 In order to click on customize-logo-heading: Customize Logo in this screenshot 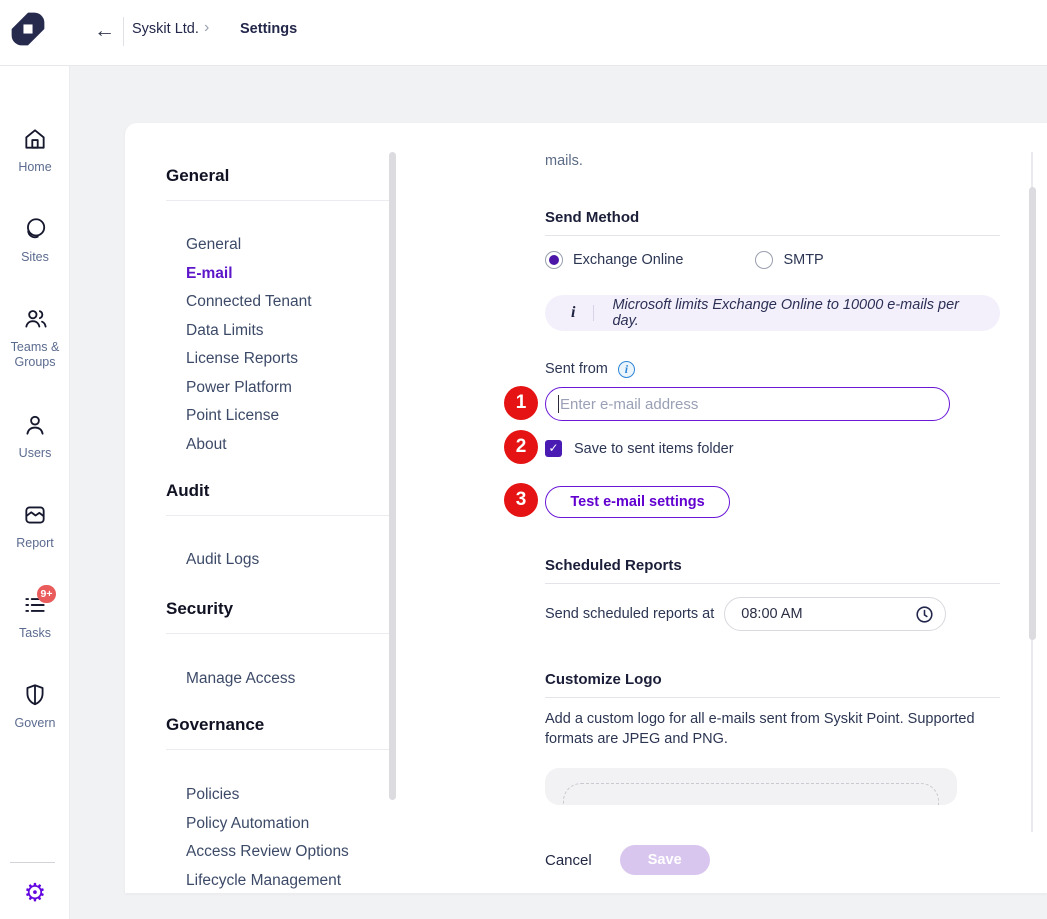, I will do `click(772, 684)`.